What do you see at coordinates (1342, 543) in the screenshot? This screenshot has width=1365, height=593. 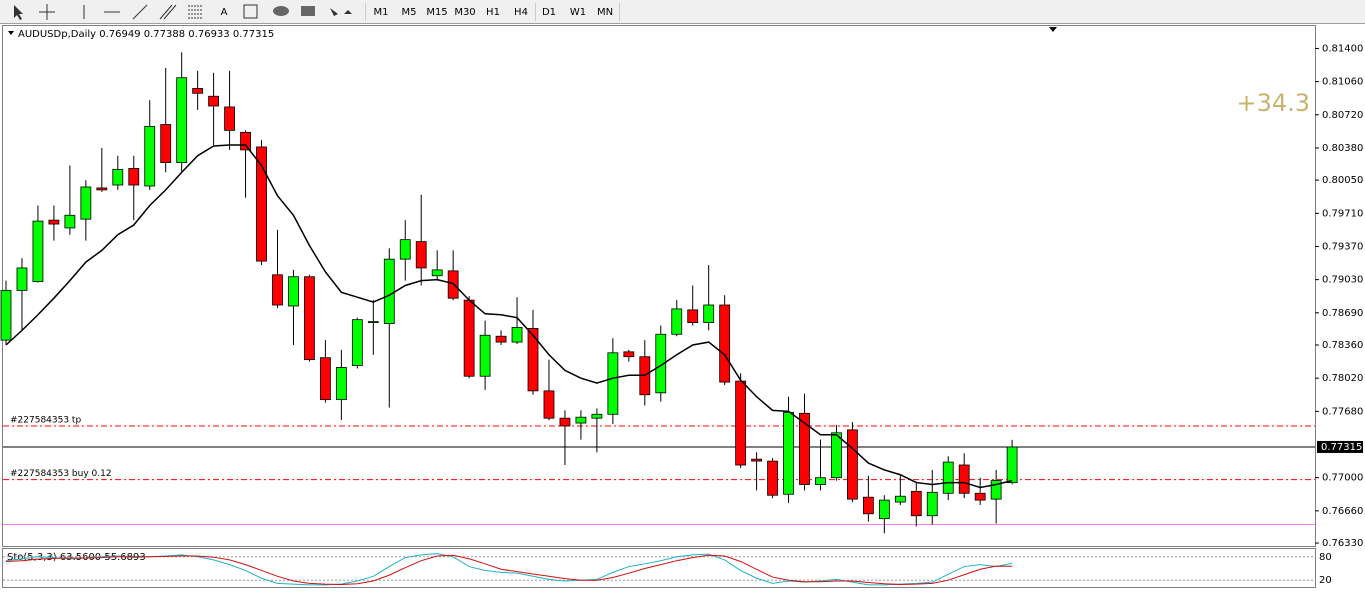 I see `y-tick-label: 0.76330` at bounding box center [1342, 543].